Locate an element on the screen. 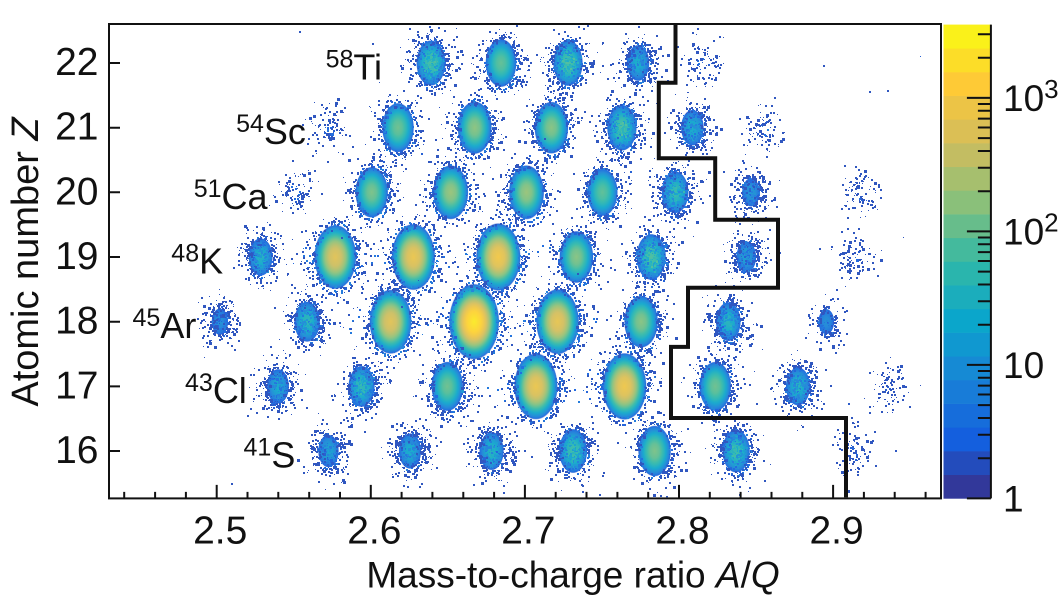 Image resolution: width=1060 pixels, height=604 pixels. svg-text: 51Ca is located at coordinates (231, 196).